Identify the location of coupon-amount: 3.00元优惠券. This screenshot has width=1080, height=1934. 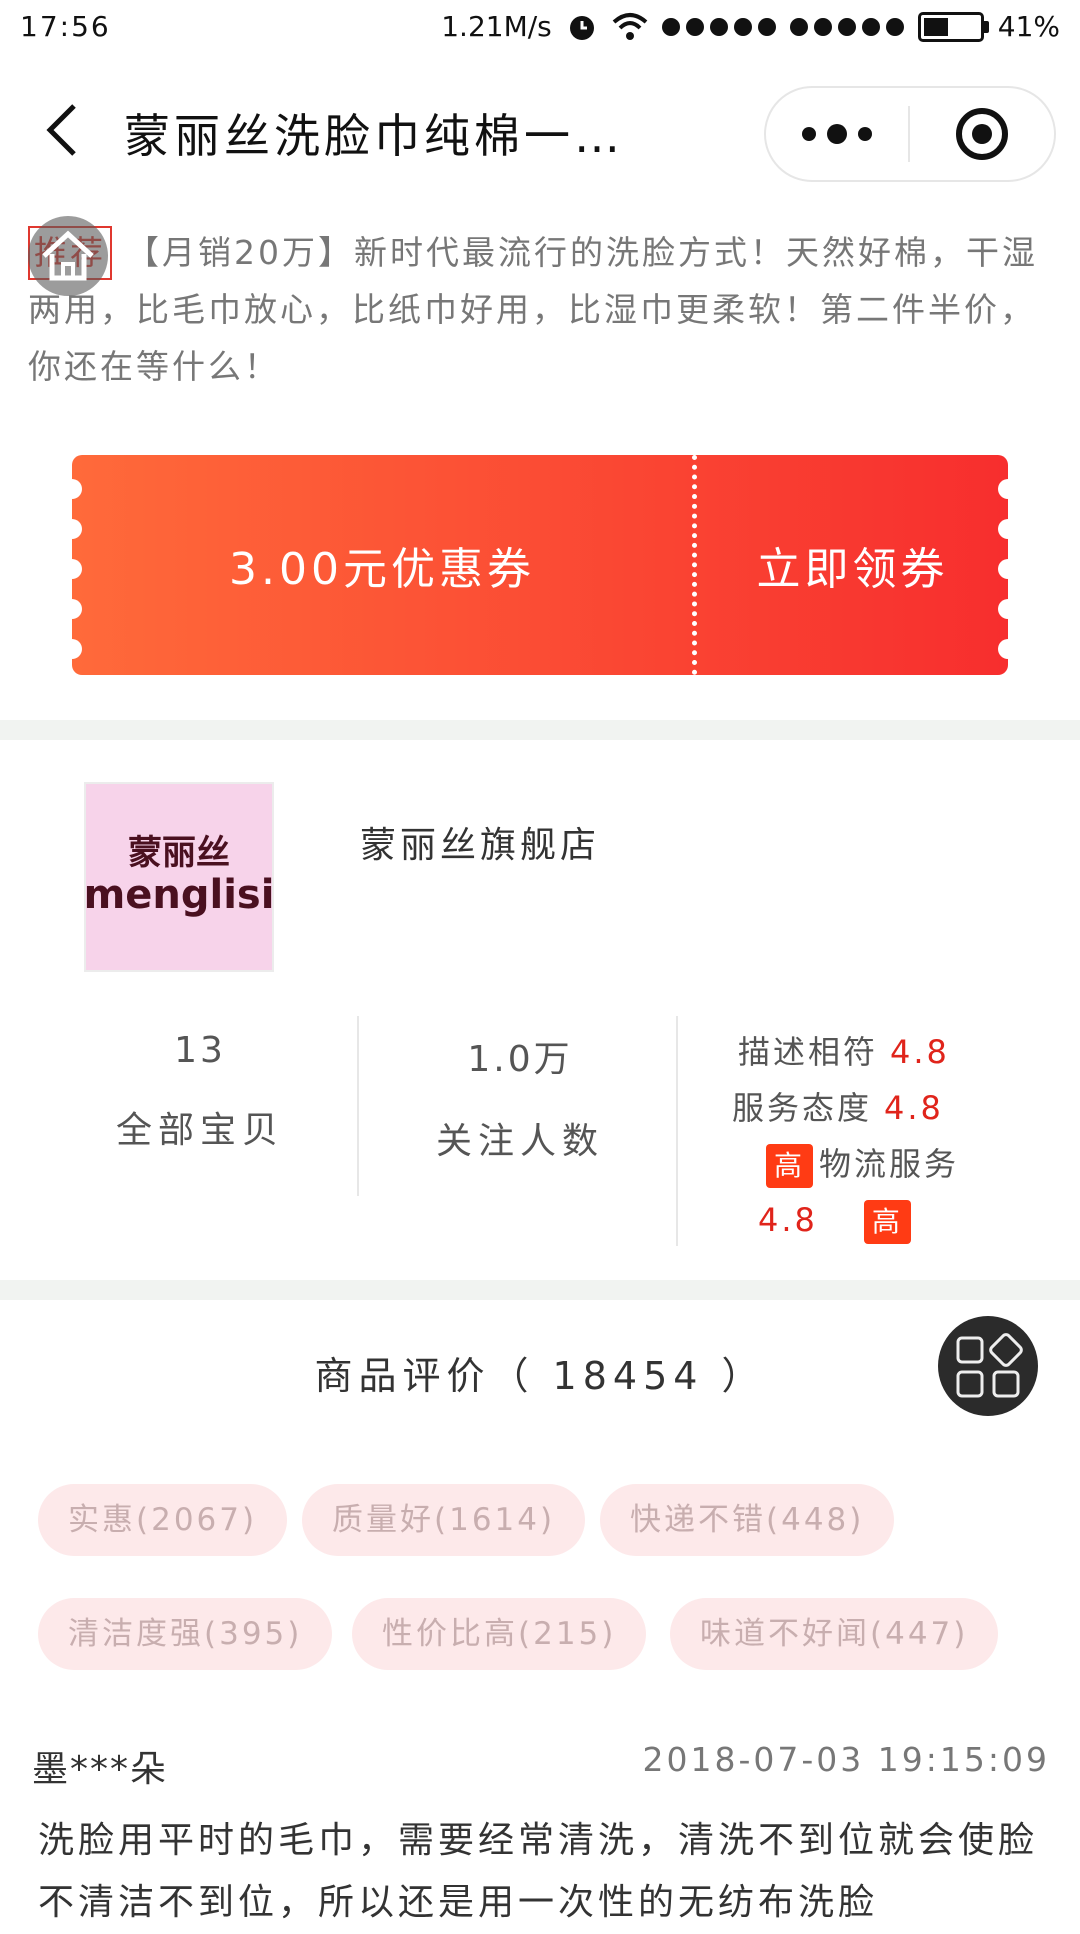
(382, 569).